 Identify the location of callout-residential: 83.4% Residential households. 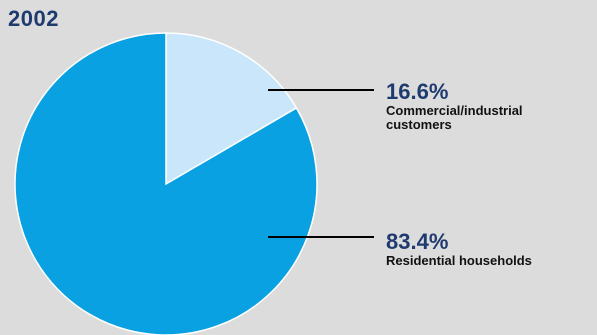
(486, 249).